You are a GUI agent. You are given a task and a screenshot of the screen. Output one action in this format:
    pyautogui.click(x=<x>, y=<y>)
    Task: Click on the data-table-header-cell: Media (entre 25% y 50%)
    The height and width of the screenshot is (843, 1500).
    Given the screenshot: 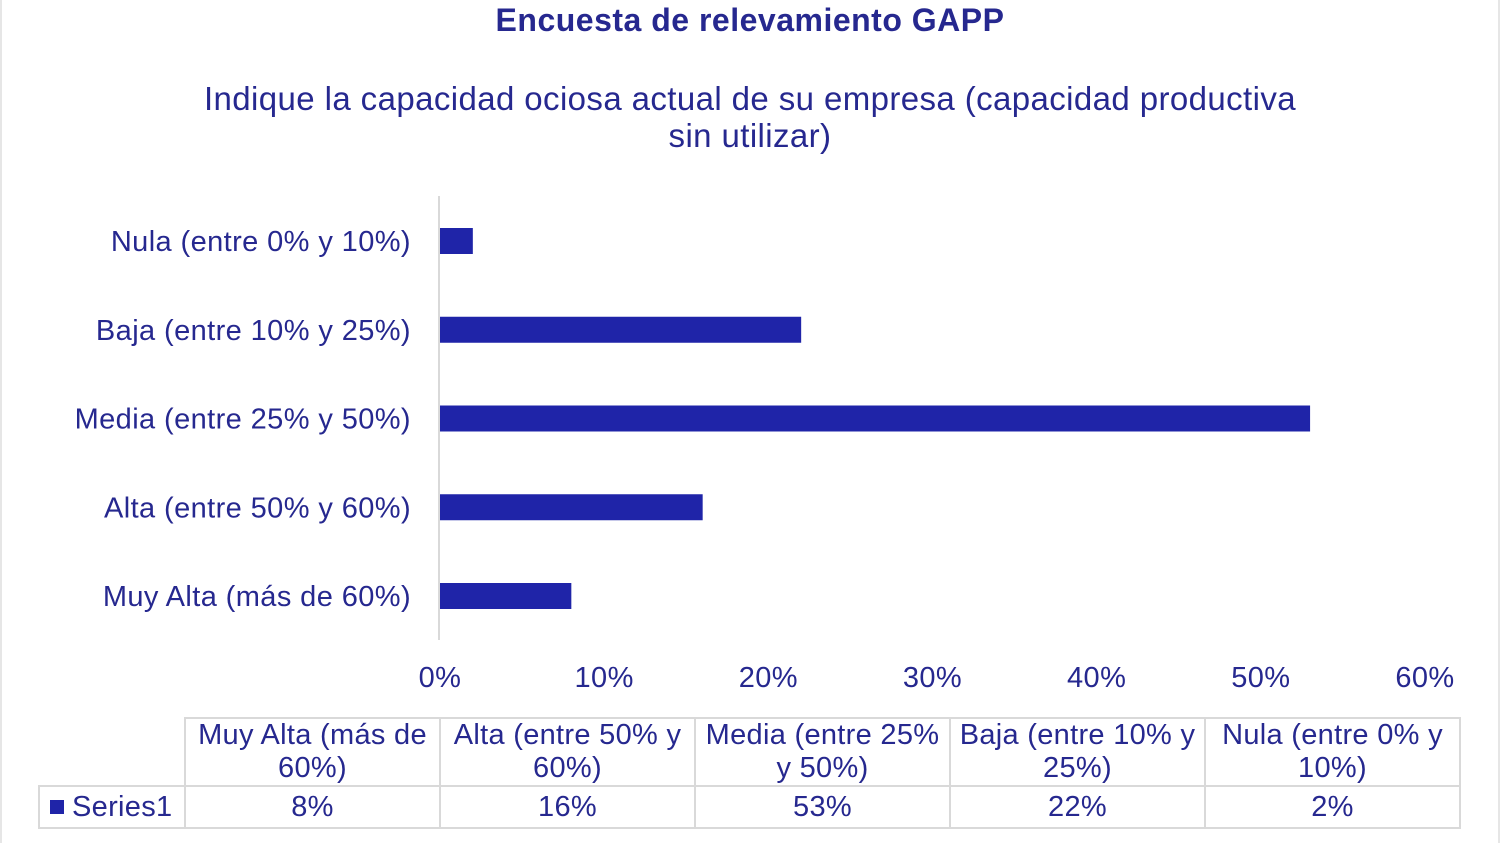 What is the action you would take?
    pyautogui.click(x=822, y=752)
    